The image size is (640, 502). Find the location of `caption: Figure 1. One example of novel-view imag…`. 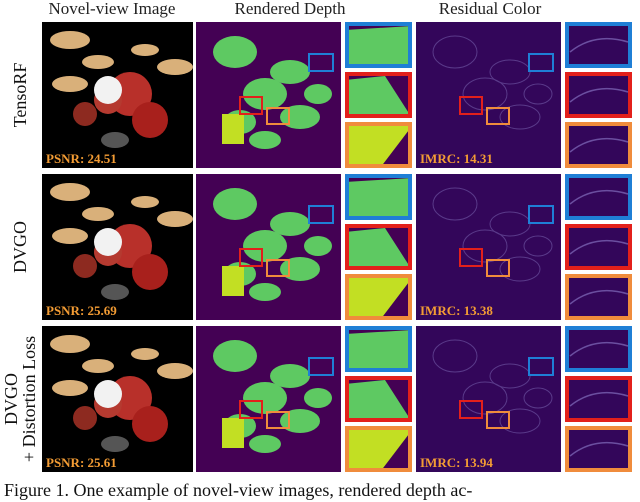

caption: Figure 1. One example of novel-view imag… is located at coordinates (238, 490).